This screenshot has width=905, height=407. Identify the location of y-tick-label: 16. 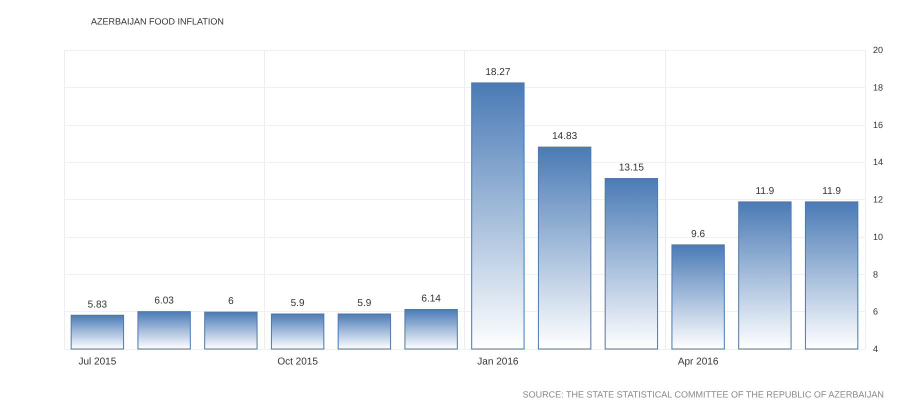
(878, 125).